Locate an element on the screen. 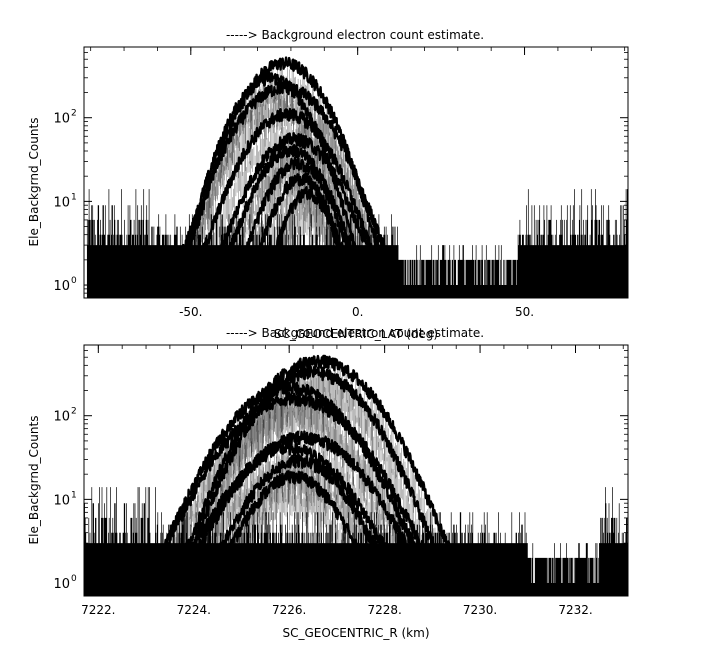 The image size is (724, 656). x-tick-label: -50. is located at coordinates (190, 312).